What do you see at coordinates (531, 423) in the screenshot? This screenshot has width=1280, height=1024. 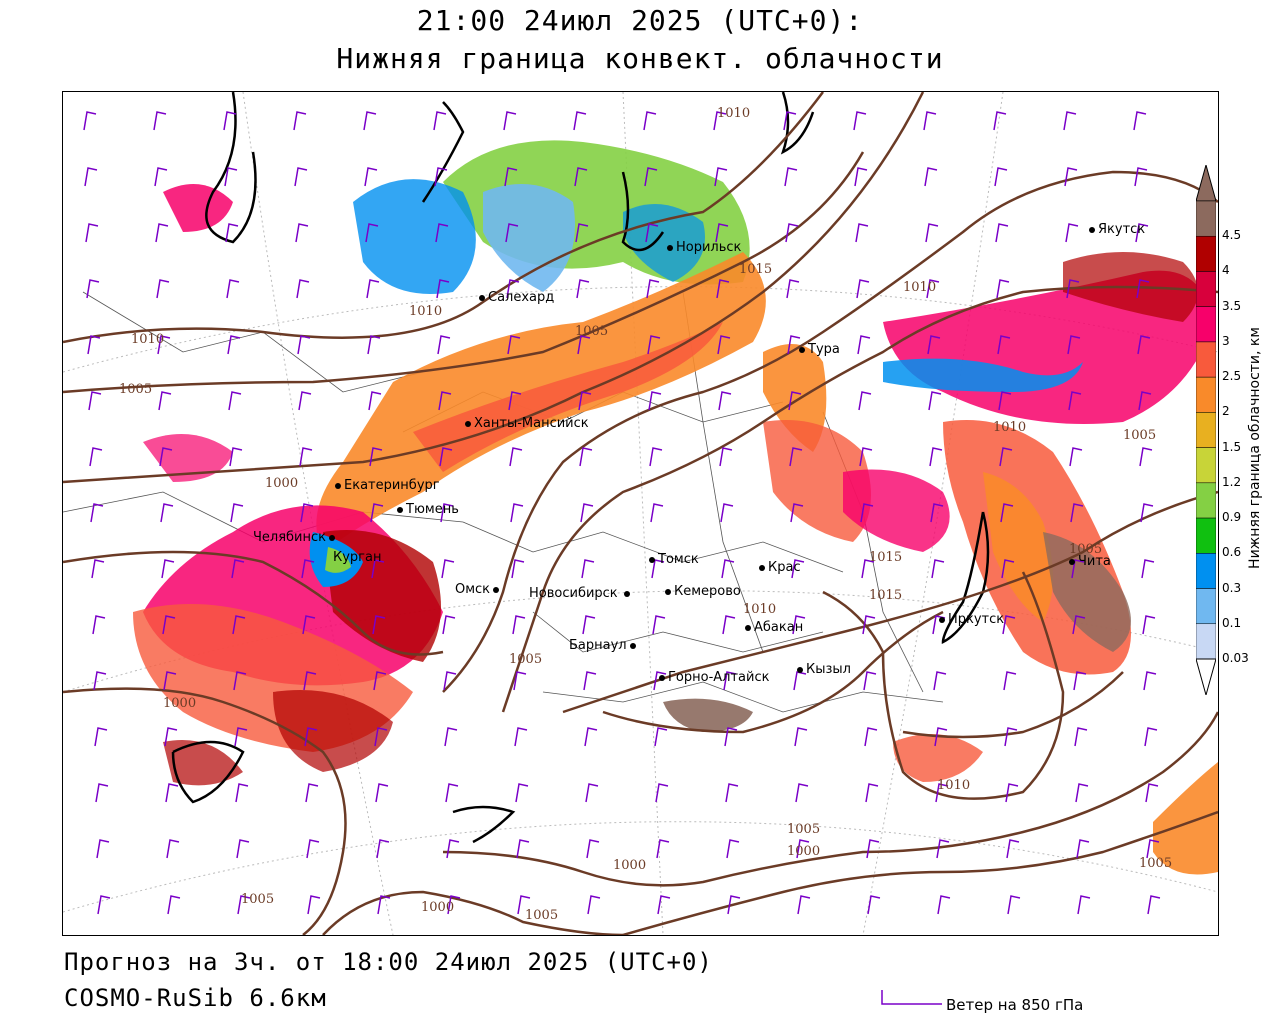 I see `city-name: Ханты-Мансийск` at bounding box center [531, 423].